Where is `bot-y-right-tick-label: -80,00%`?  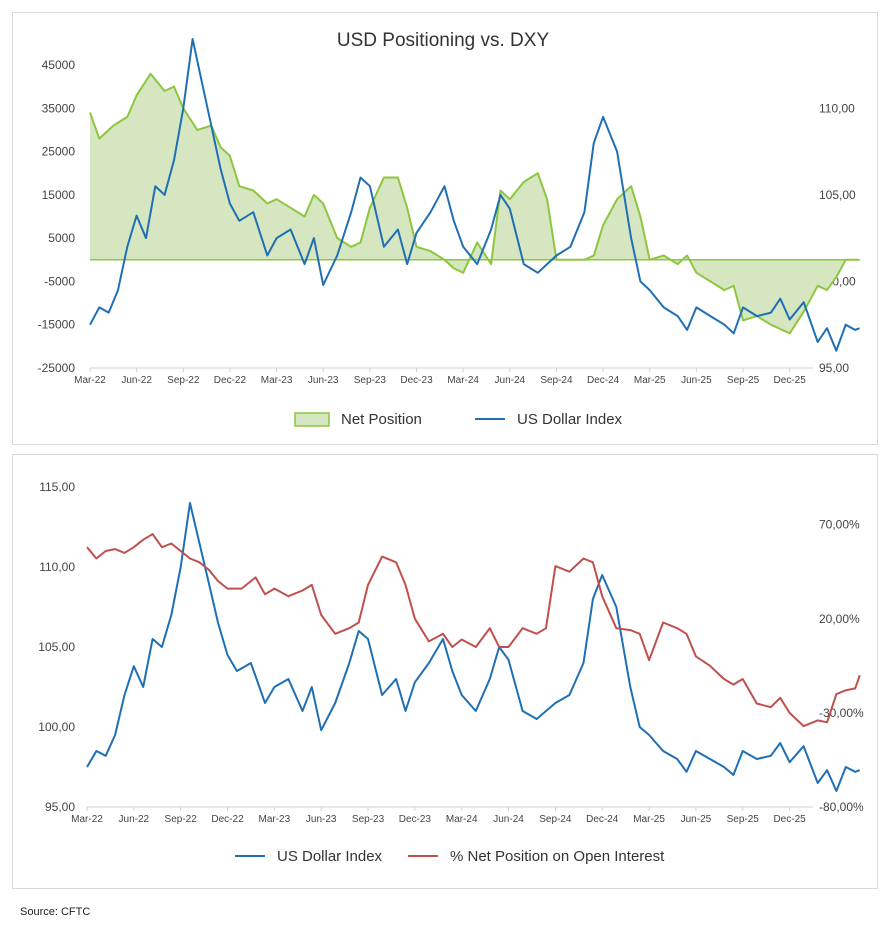 bot-y-right-tick-label: -80,00% is located at coordinates (841, 807).